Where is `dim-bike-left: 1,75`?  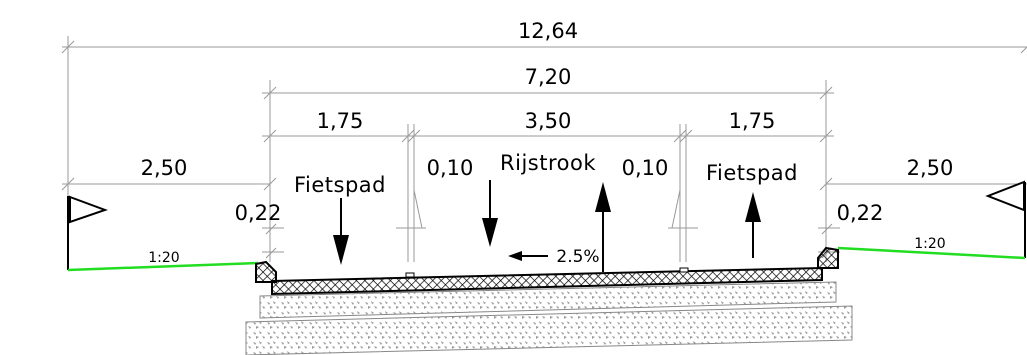 dim-bike-left: 1,75 is located at coordinates (340, 121).